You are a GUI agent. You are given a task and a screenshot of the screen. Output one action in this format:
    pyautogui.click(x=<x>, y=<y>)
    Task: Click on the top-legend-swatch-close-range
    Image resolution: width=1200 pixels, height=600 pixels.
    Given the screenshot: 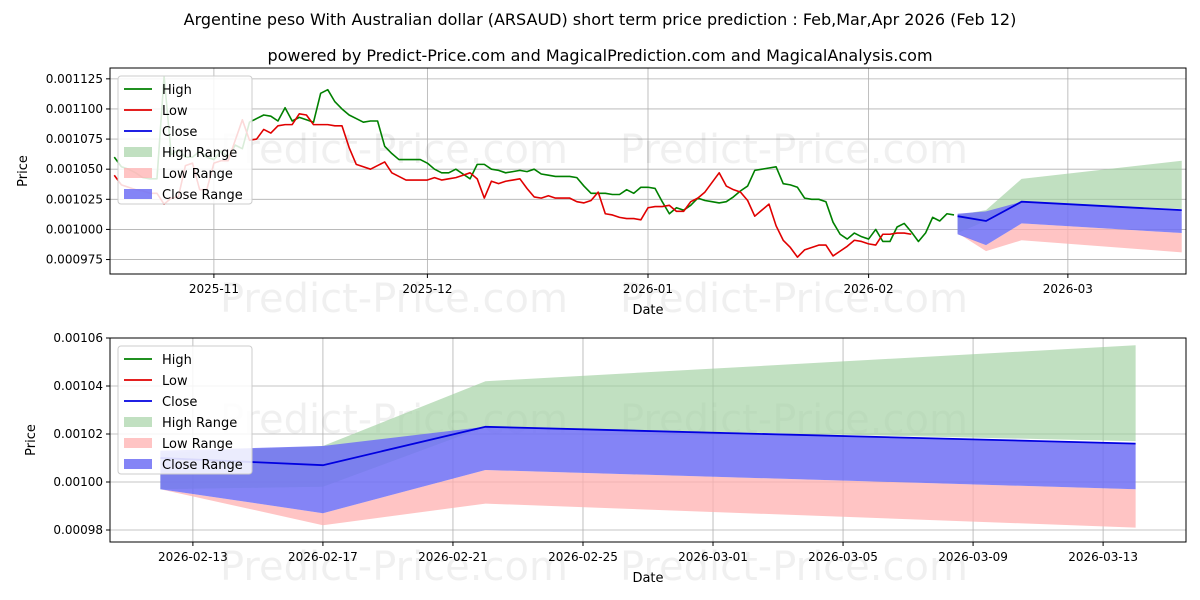 What is the action you would take?
    pyautogui.click(x=138, y=194)
    